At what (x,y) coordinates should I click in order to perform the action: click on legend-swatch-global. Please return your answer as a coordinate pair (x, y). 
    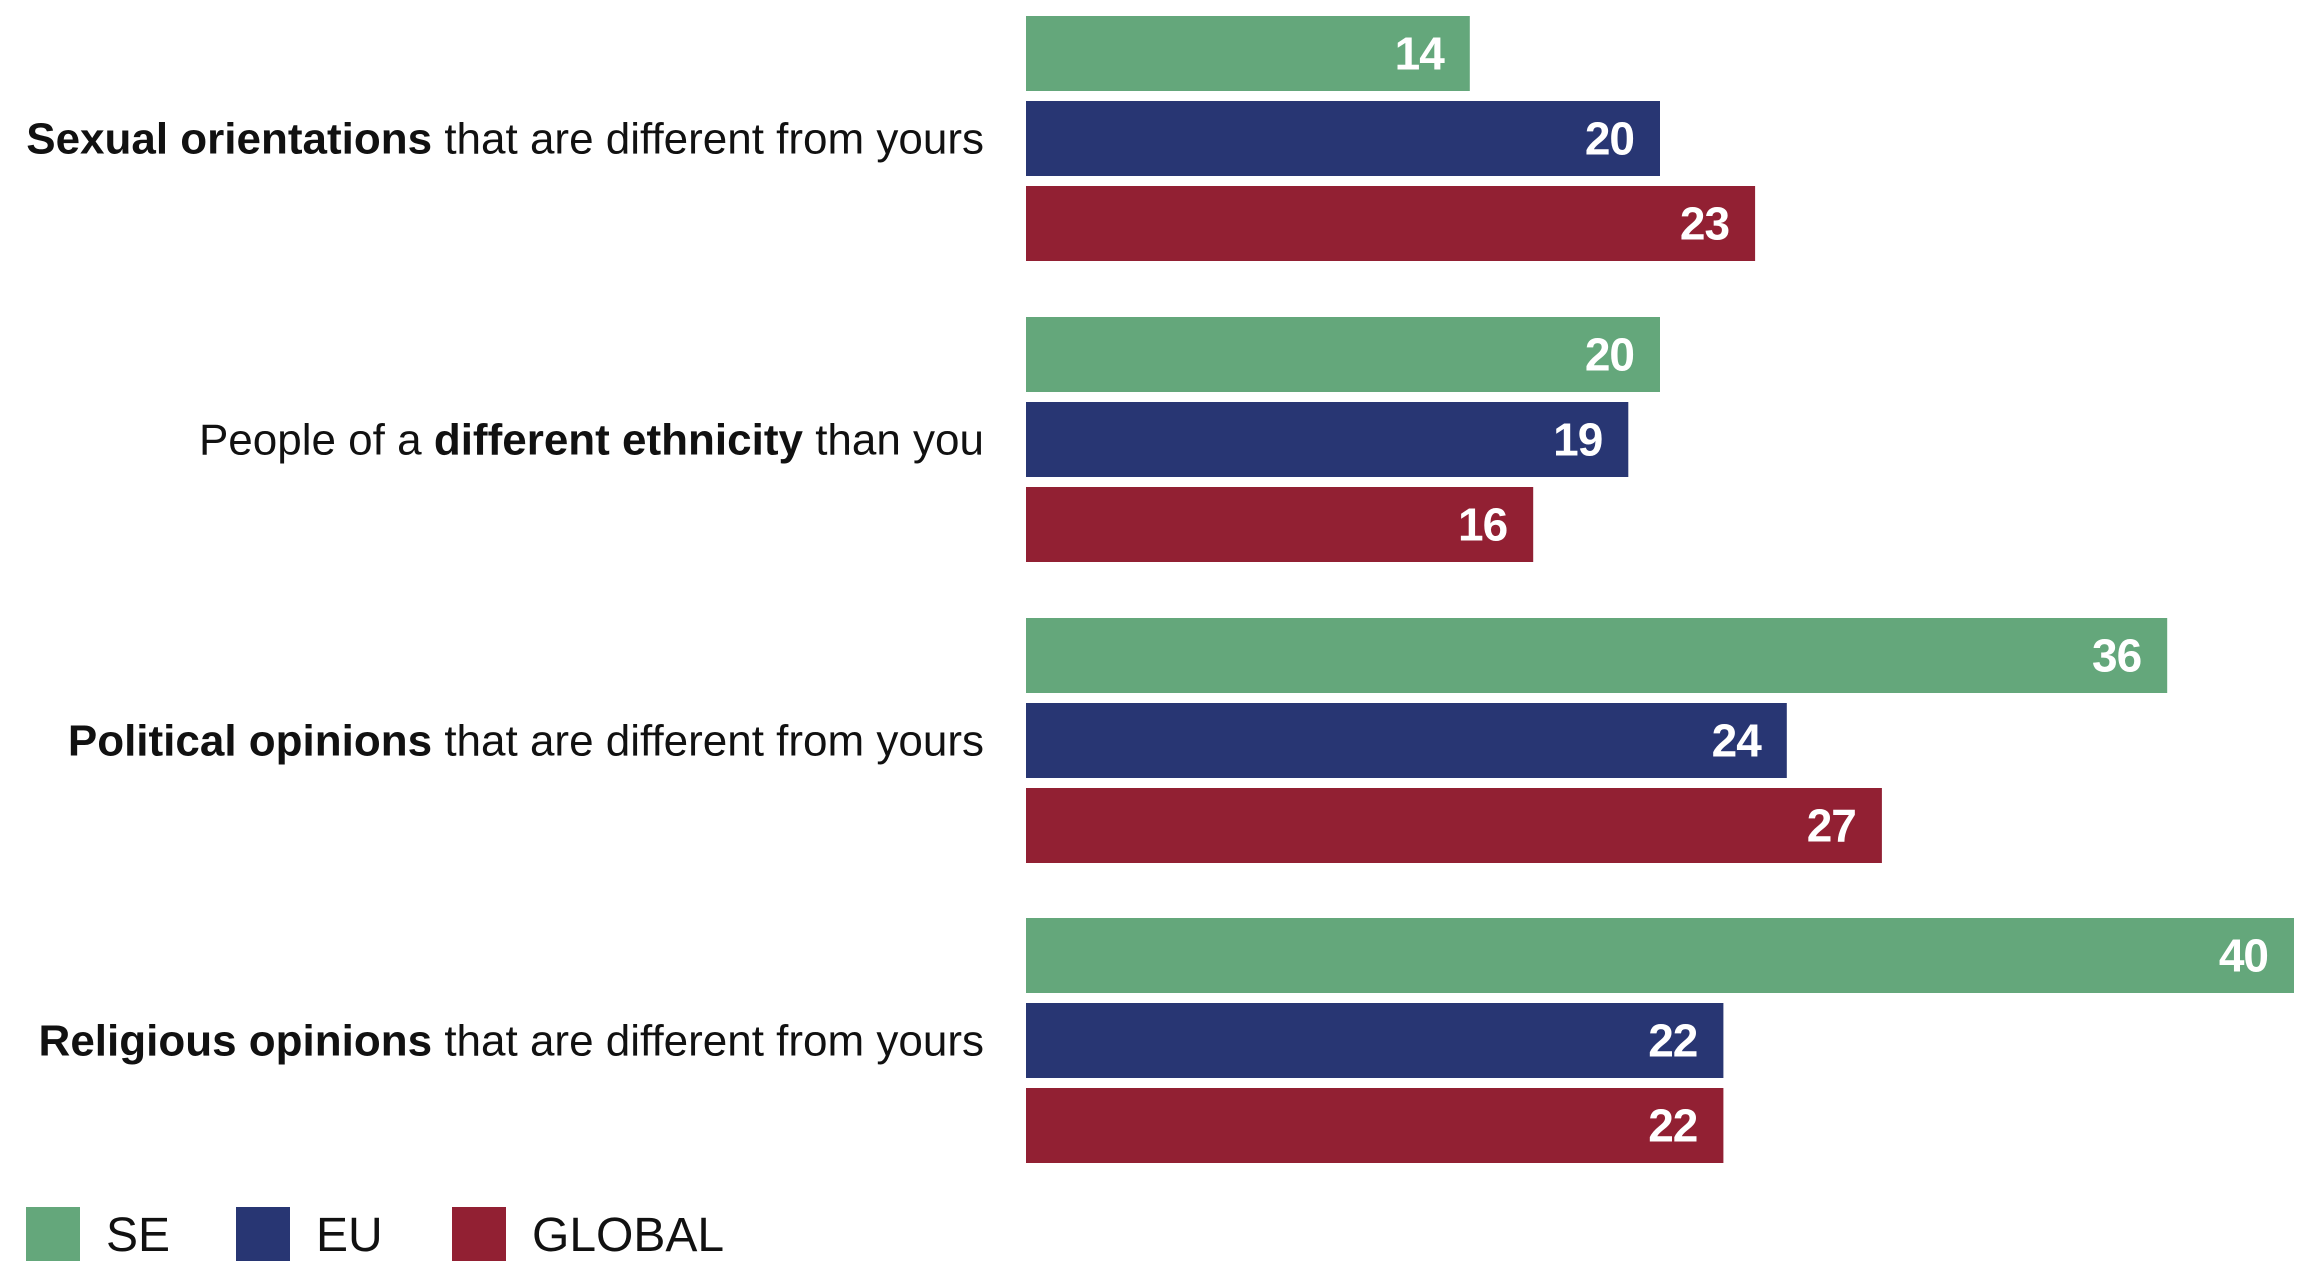
    Looking at the image, I should click on (479, 1234).